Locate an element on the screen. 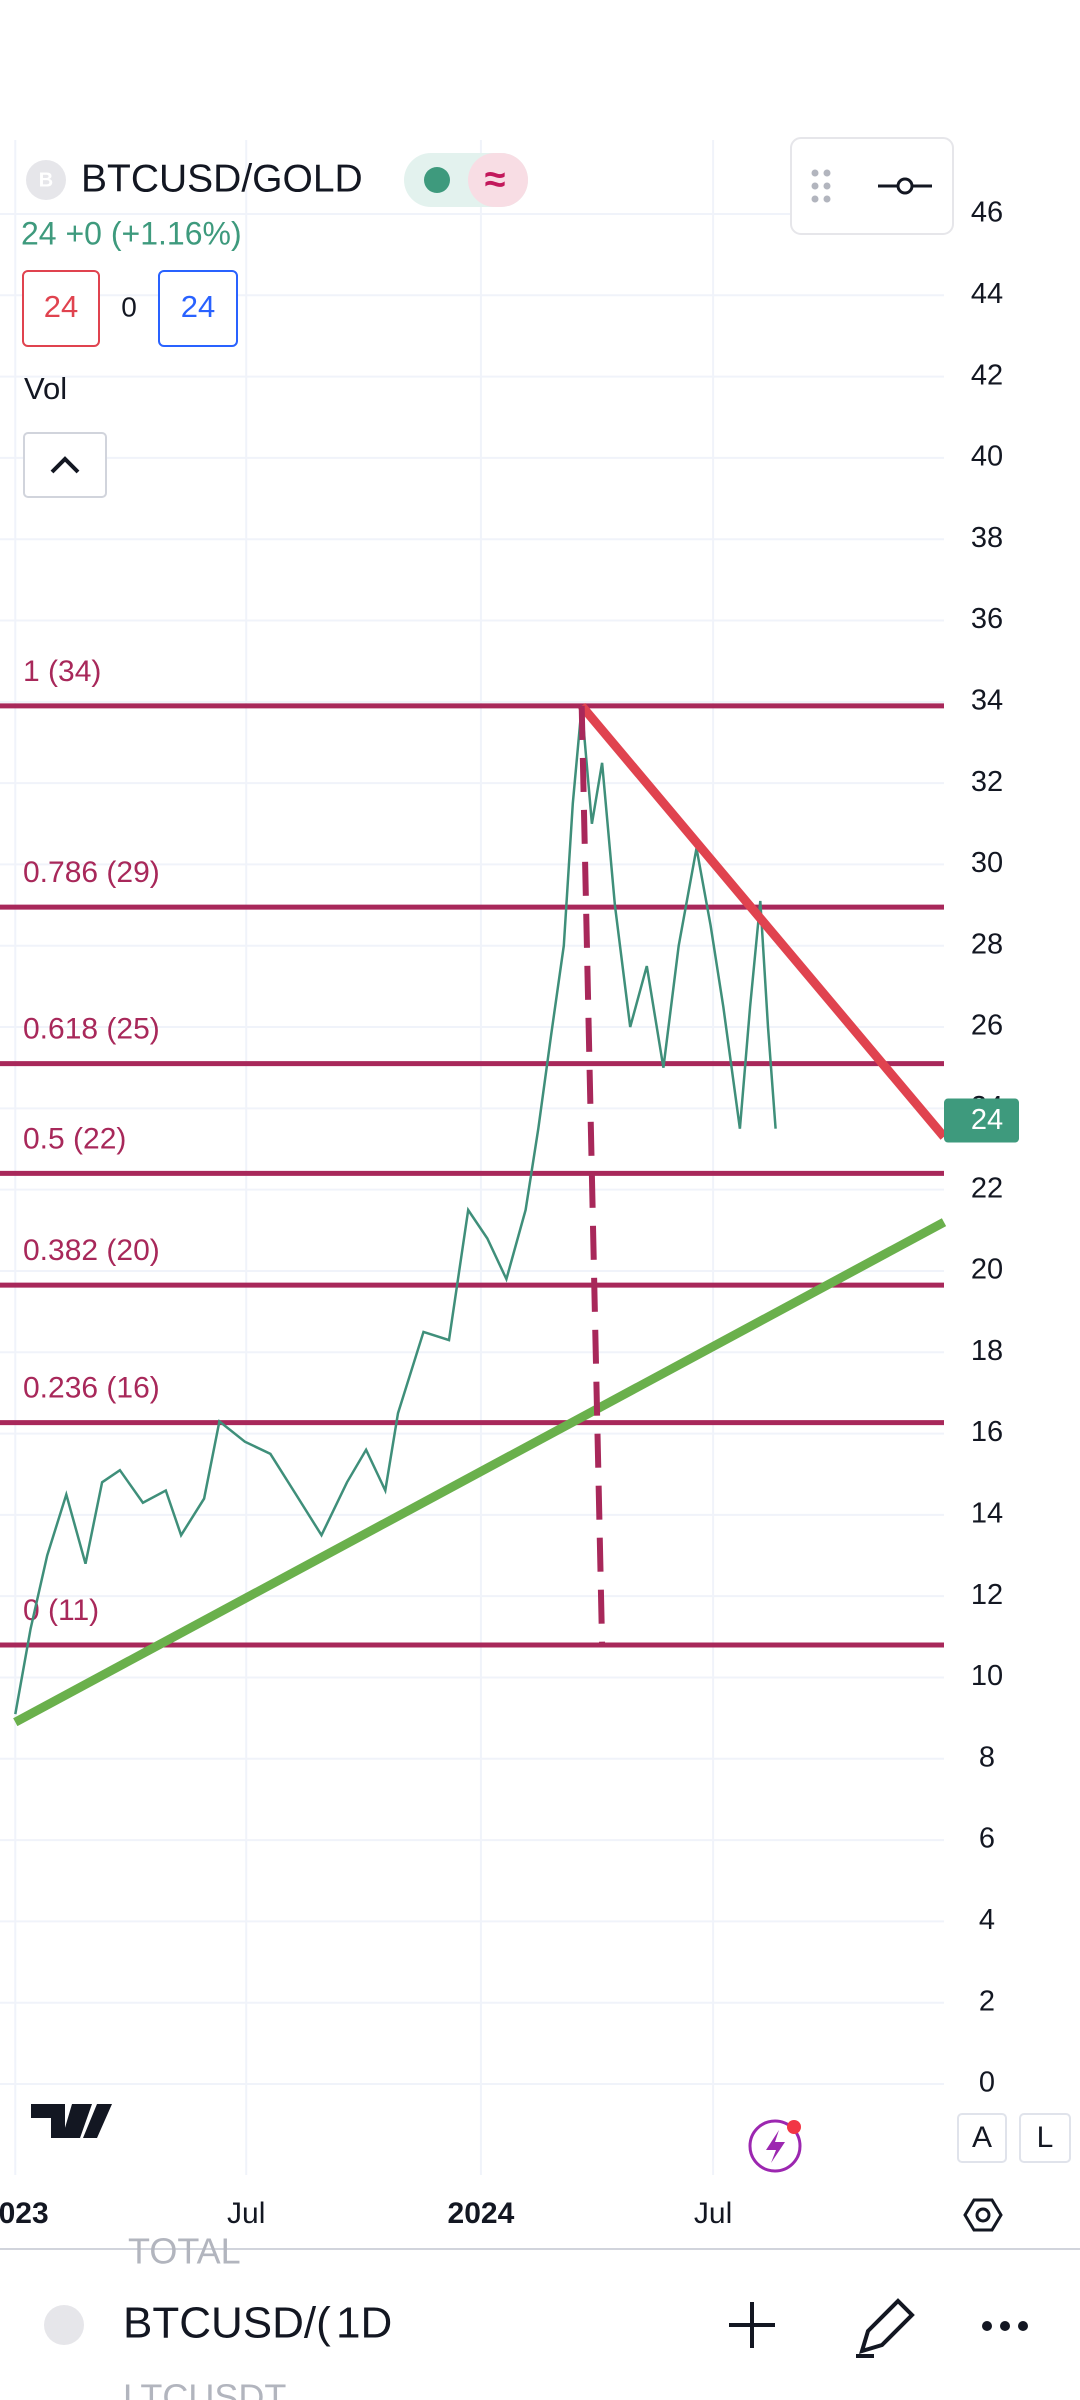 The width and height of the screenshot is (1080, 2400). bottom-symbol-icon is located at coordinates (64, 2325).